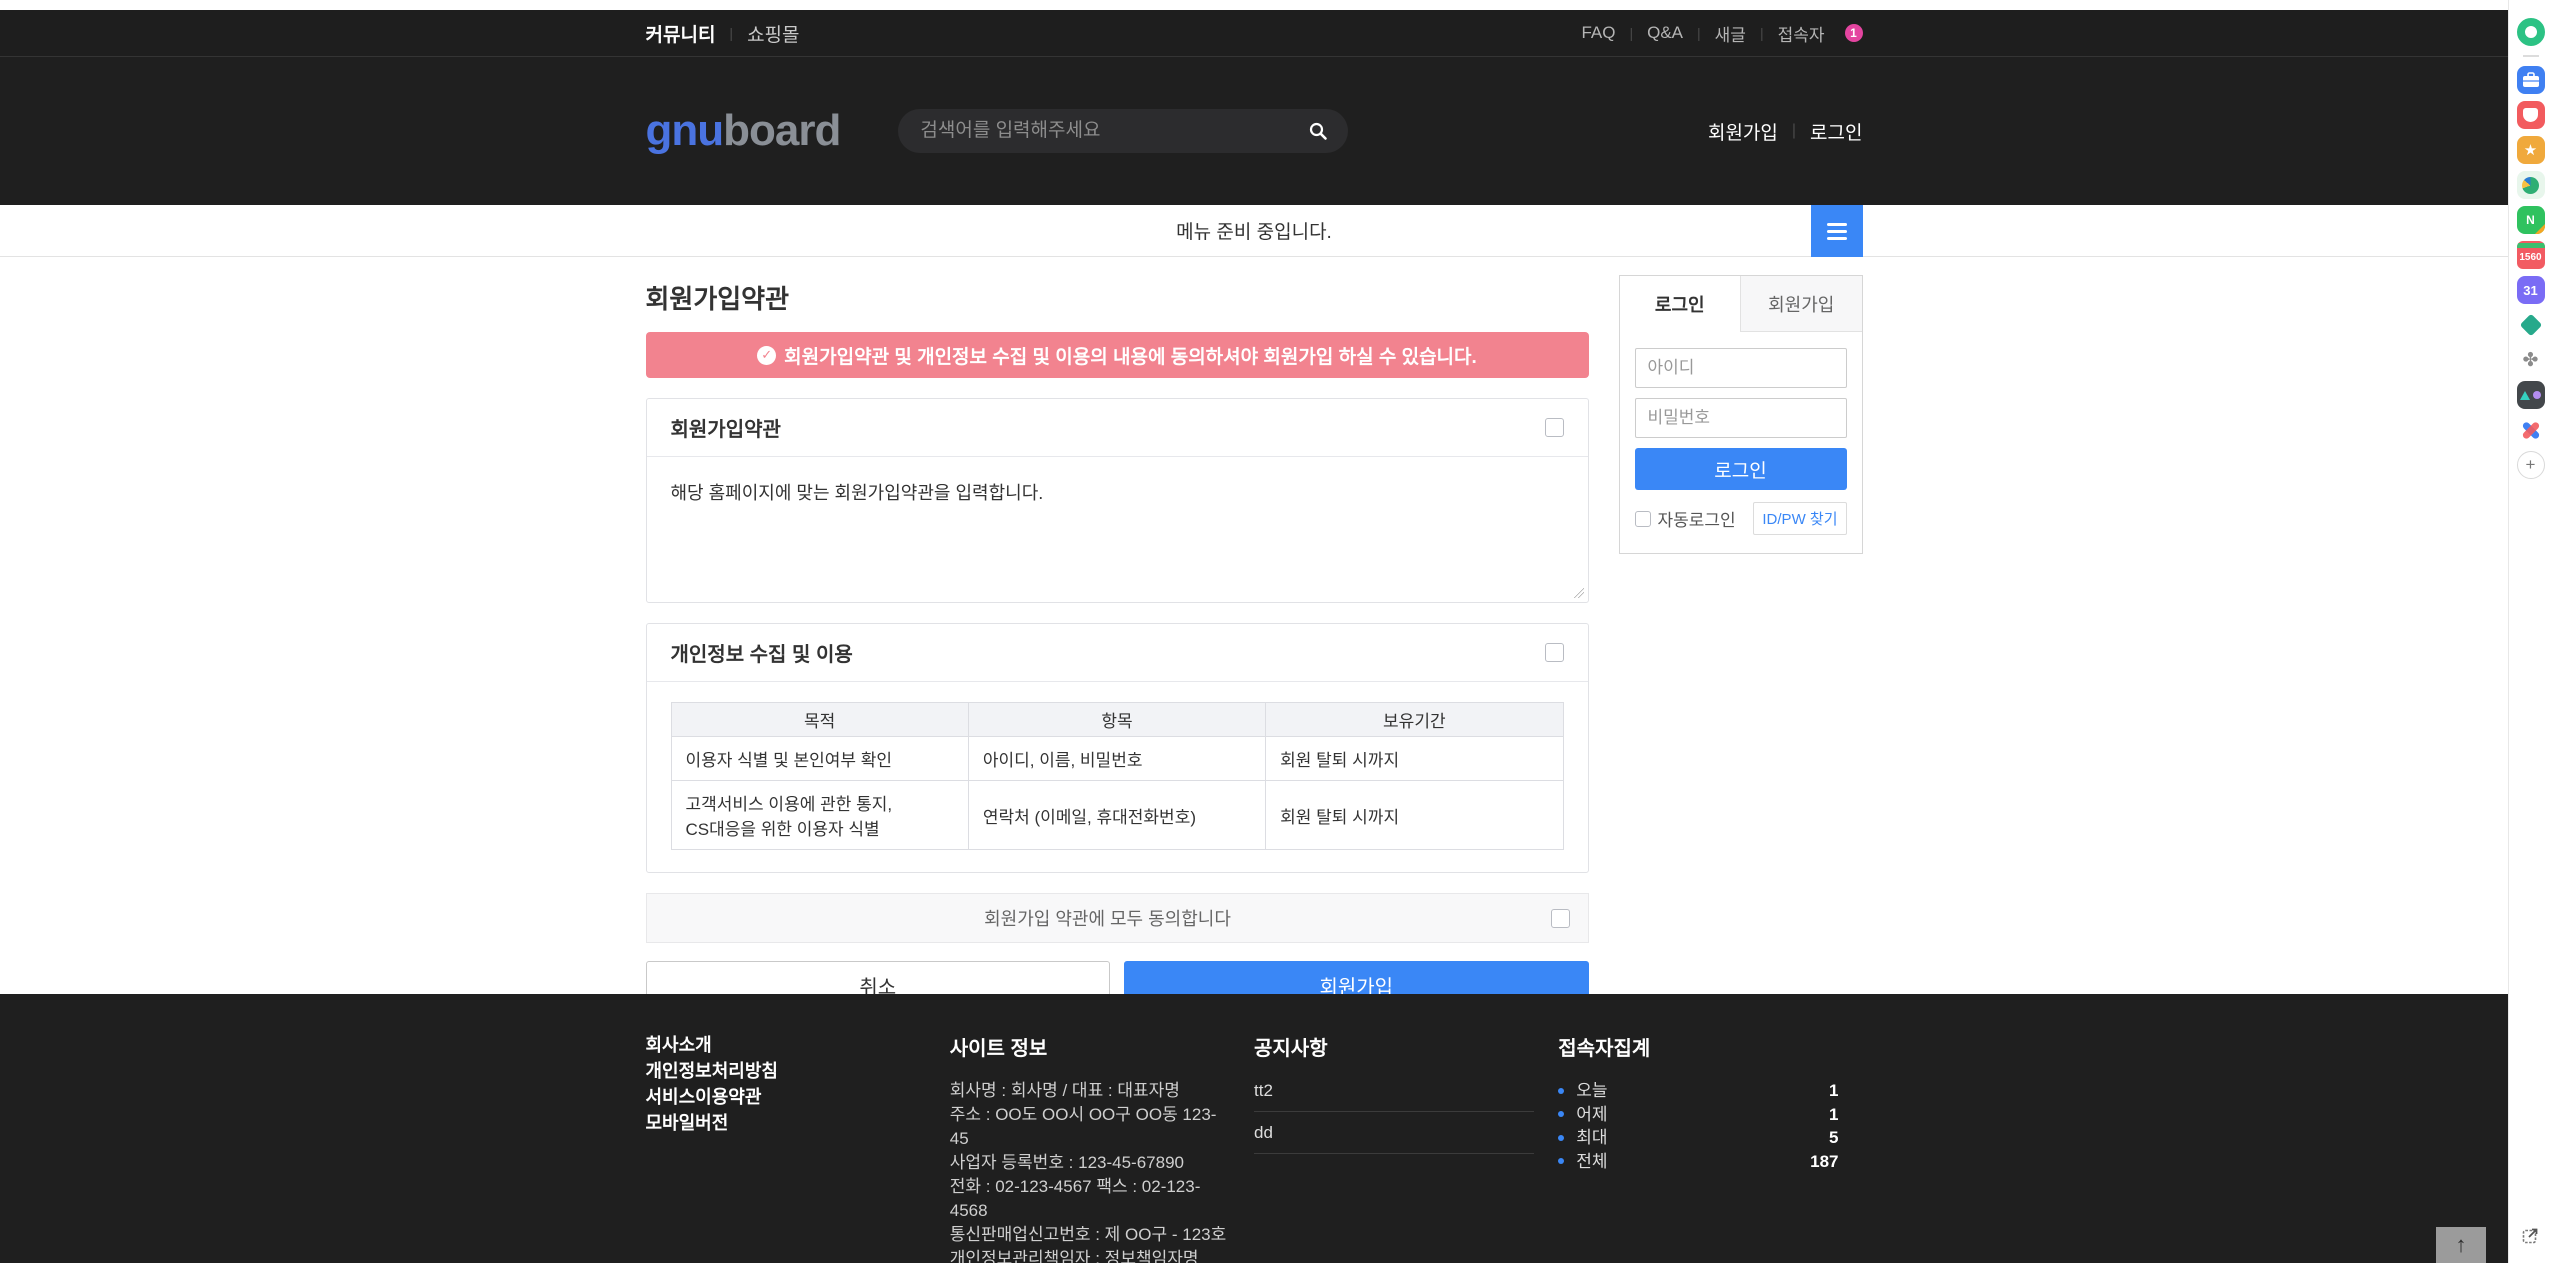  What do you see at coordinates (857, 493) in the screenshot?
I see `terms-text: 해당 홈페이지에 맞는 회원가입약관을 입력합니다.` at bounding box center [857, 493].